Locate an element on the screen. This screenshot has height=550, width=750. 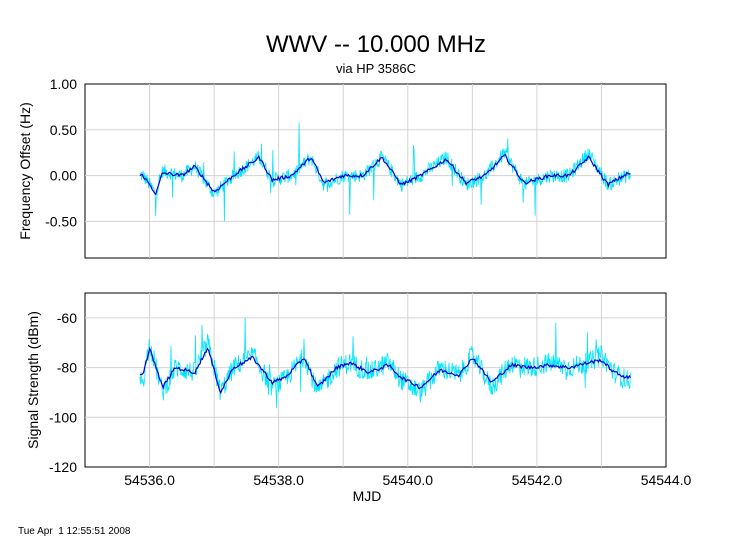
mjd-xlabel: MJD is located at coordinates (367, 496).